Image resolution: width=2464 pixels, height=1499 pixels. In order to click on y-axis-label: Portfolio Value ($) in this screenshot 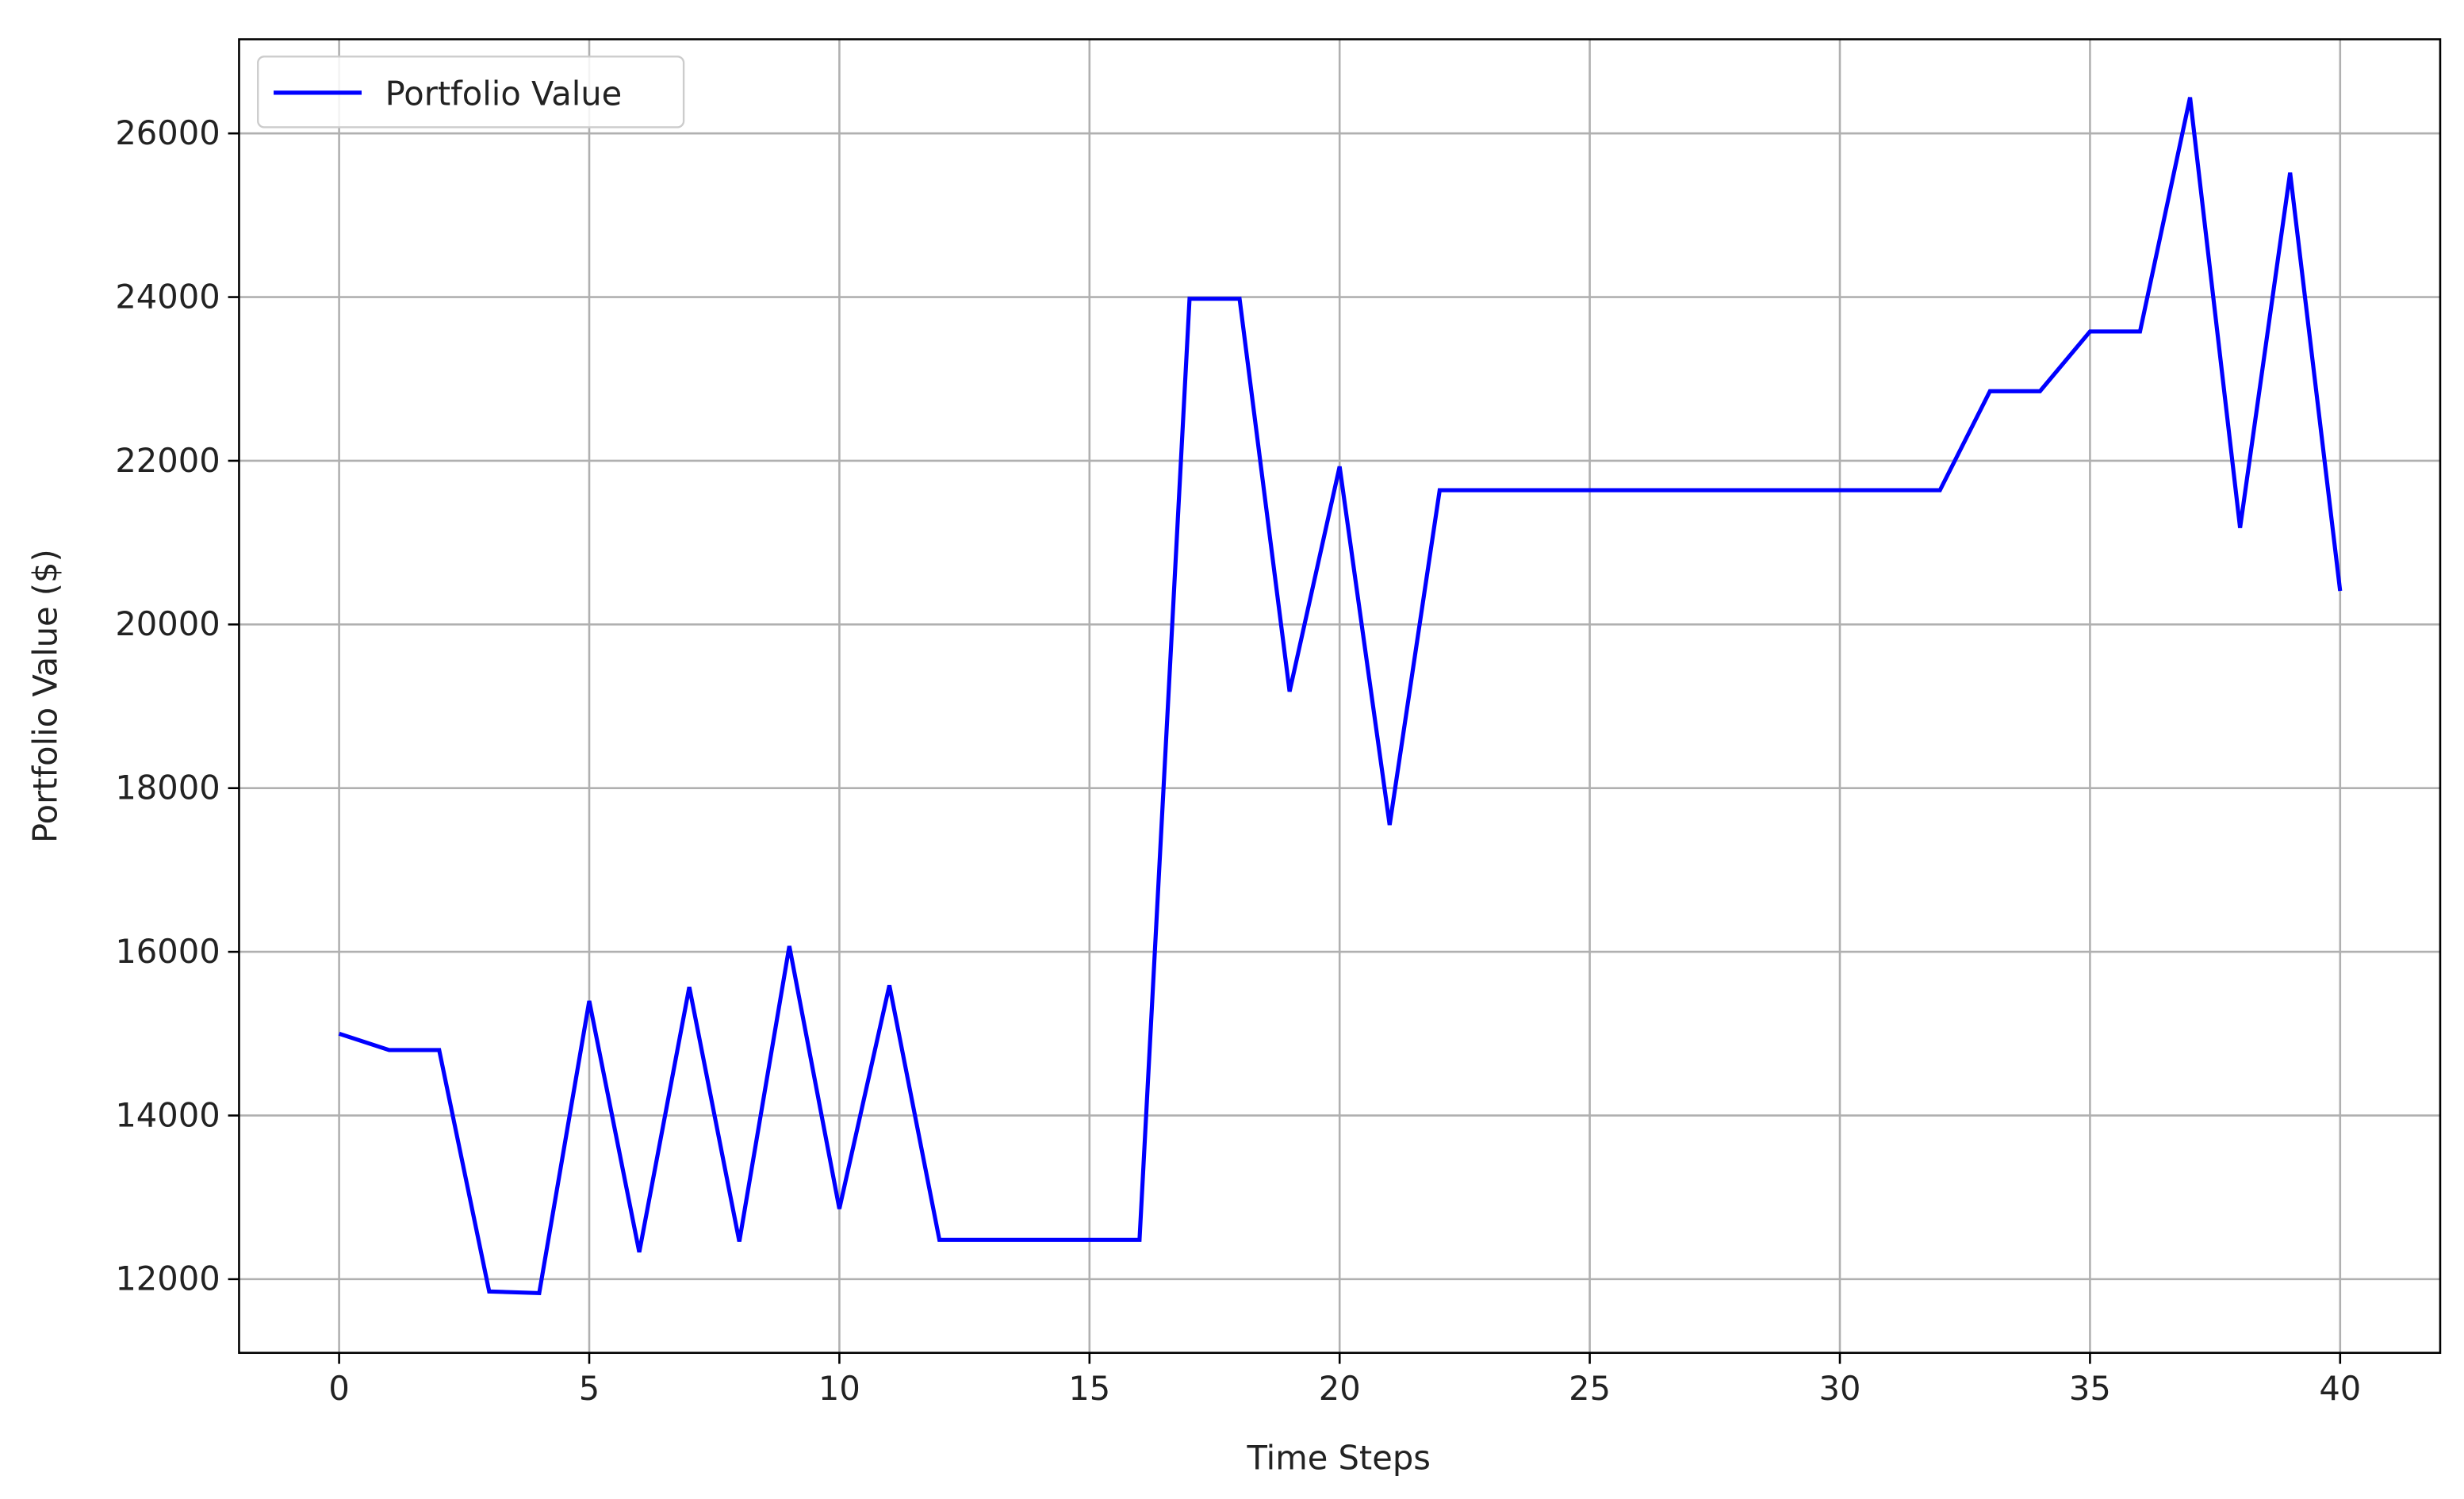, I will do `click(45, 696)`.